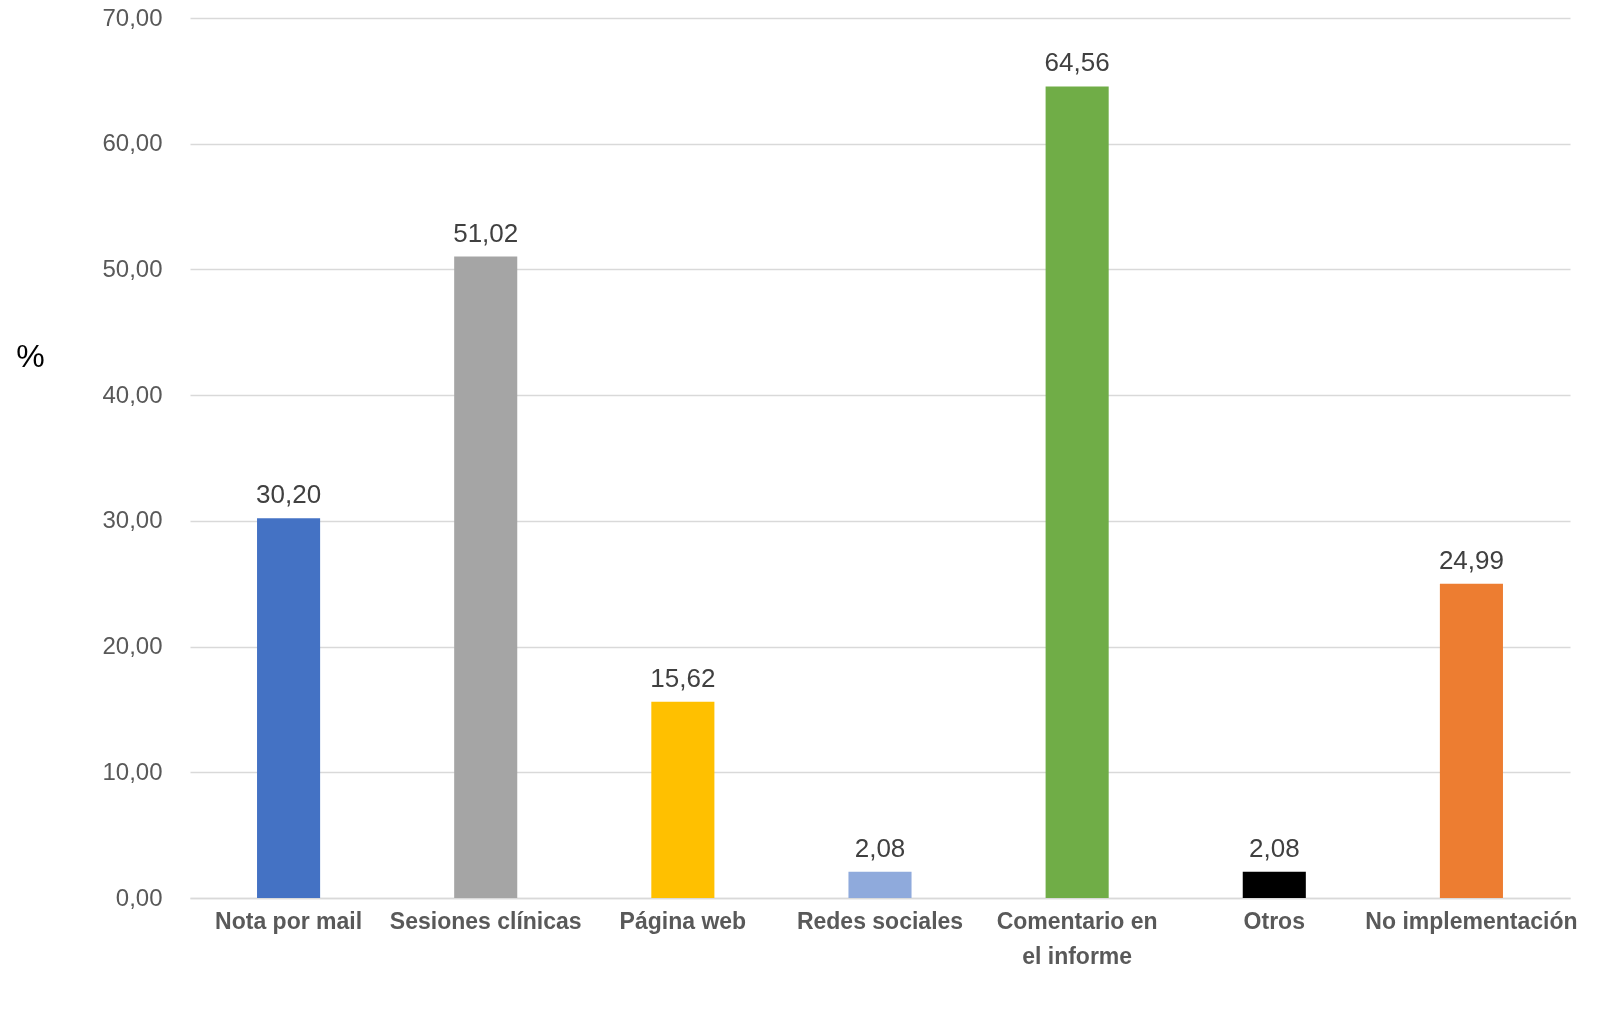  Describe the element at coordinates (683, 920) in the screenshot. I see `x-tick-label: Página web` at that location.